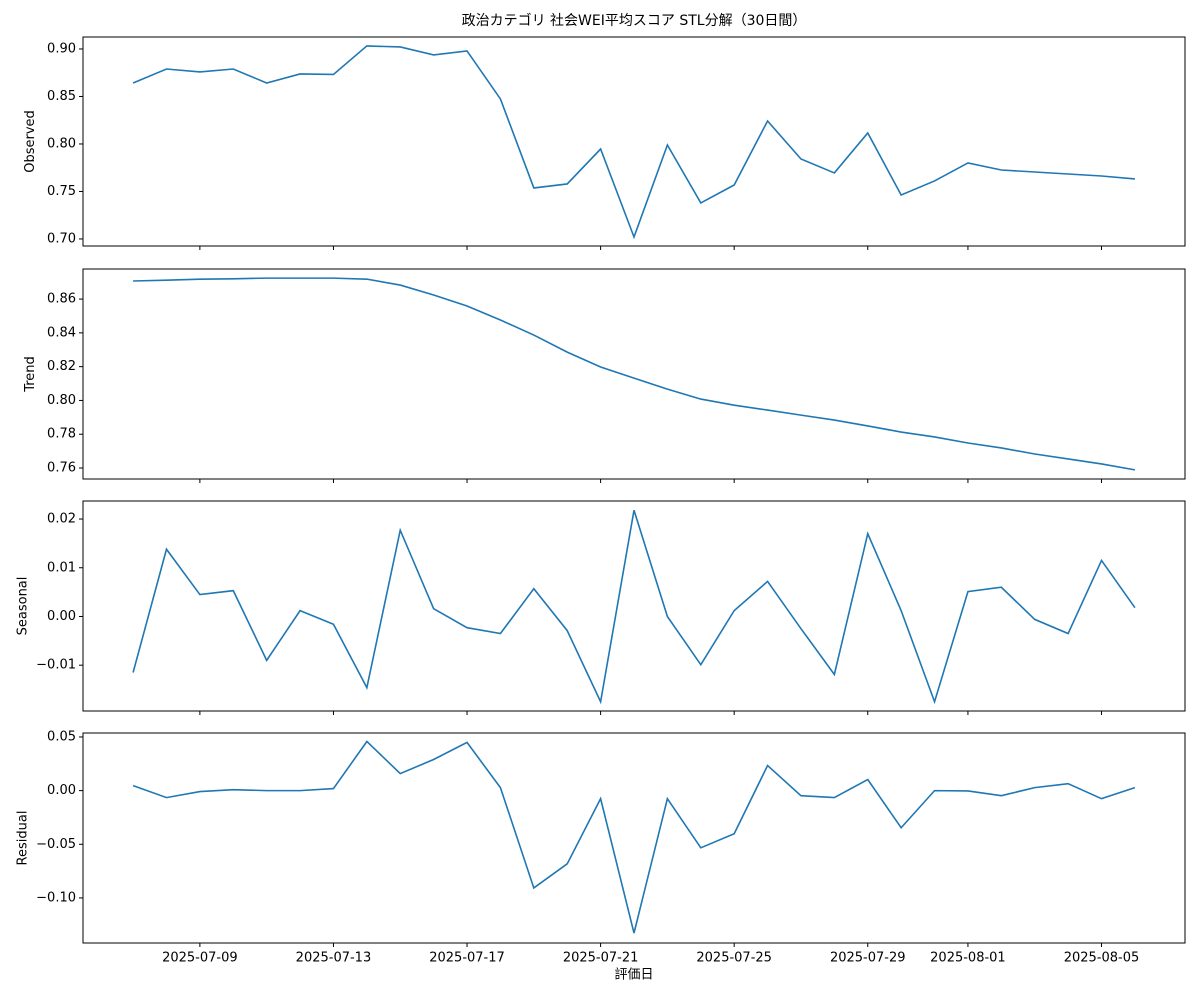 This screenshot has height=1000, width=1200. I want to click on x-tick-label: 2025-08-01, so click(968, 958).